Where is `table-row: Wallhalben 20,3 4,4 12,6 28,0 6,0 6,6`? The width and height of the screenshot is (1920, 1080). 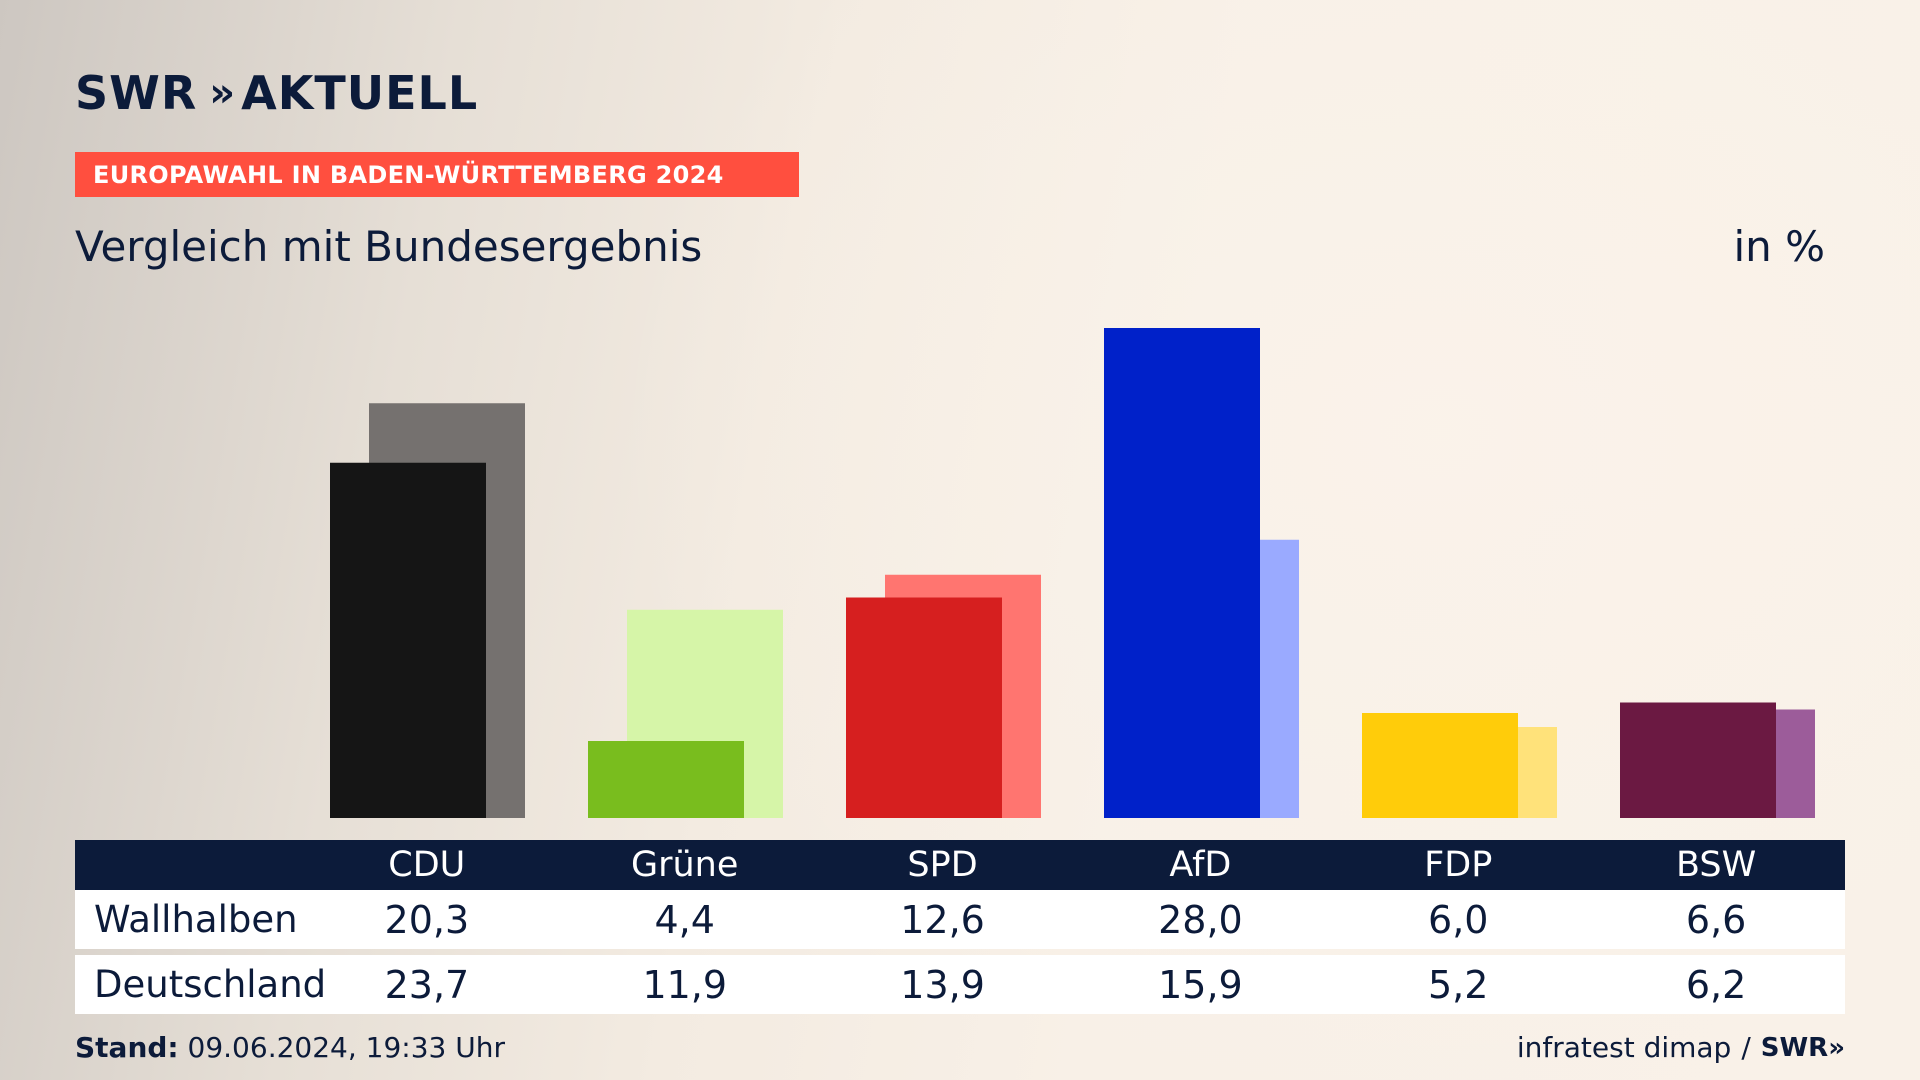 table-row: Wallhalben 20,3 4,4 12,6 28,0 6,0 6,6 is located at coordinates (960, 919).